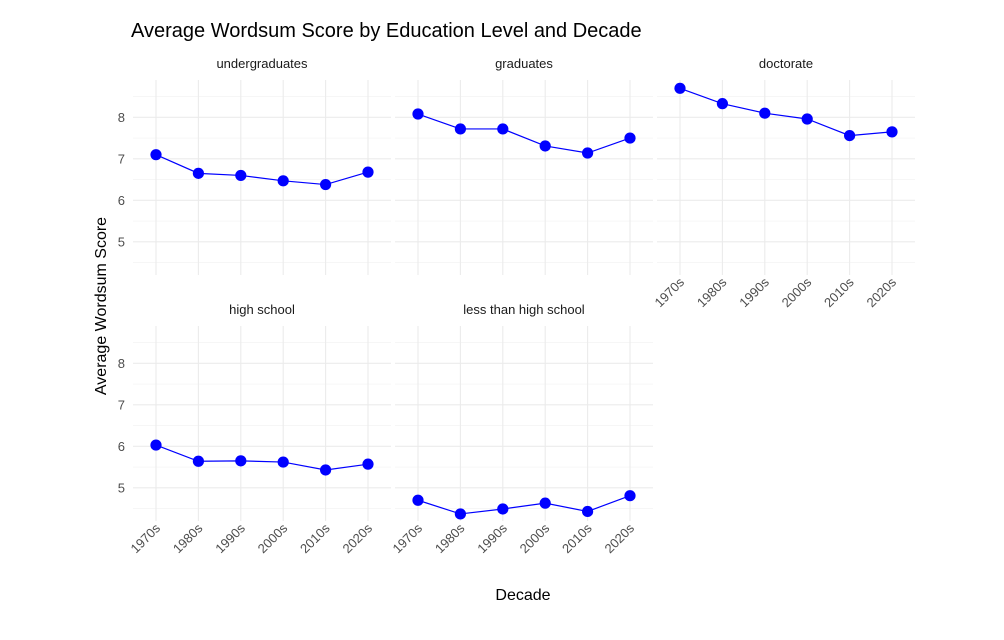 The image size is (1004, 640). Describe the element at coordinates (786, 63) in the screenshot. I see `facet-label: doctorate` at that location.